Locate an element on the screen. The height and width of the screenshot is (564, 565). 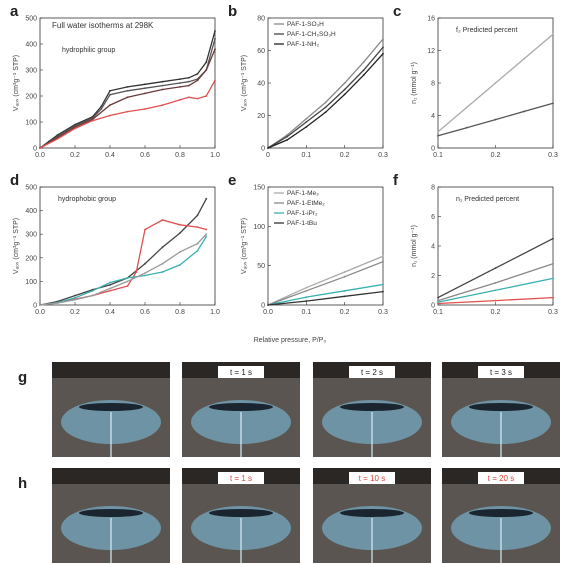
y-tick-label: 16 is located at coordinates (431, 19).